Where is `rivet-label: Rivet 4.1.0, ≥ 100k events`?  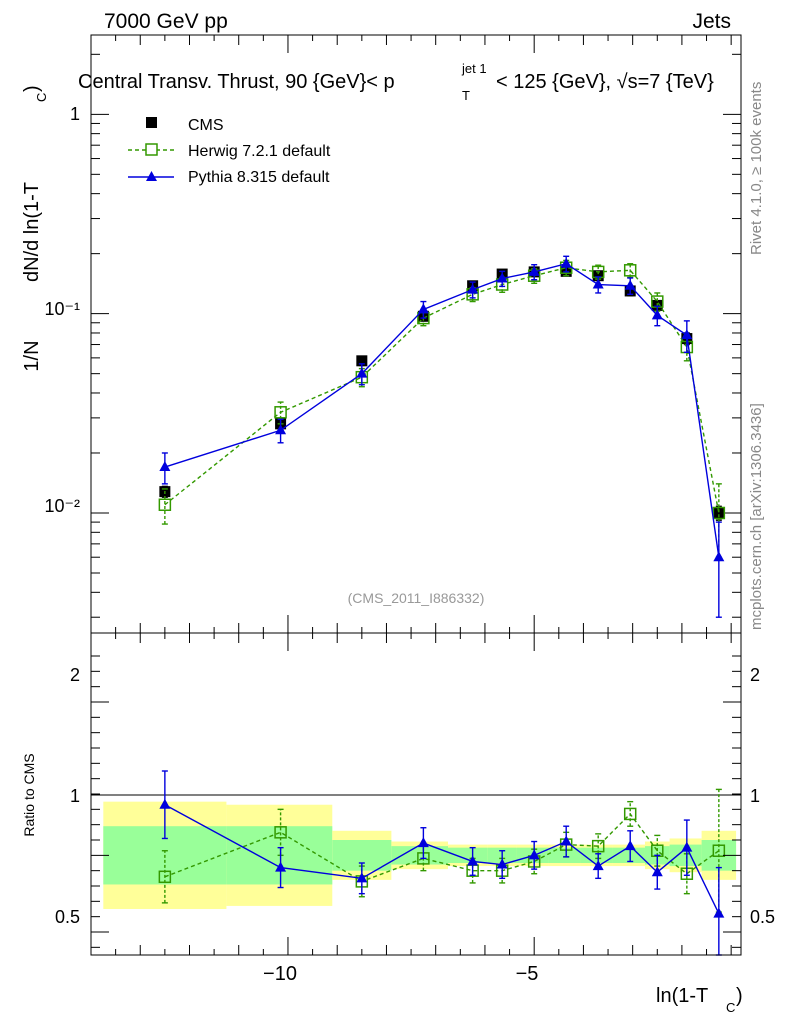
rivet-label: Rivet 4.1.0, ≥ 100k events is located at coordinates (756, 168).